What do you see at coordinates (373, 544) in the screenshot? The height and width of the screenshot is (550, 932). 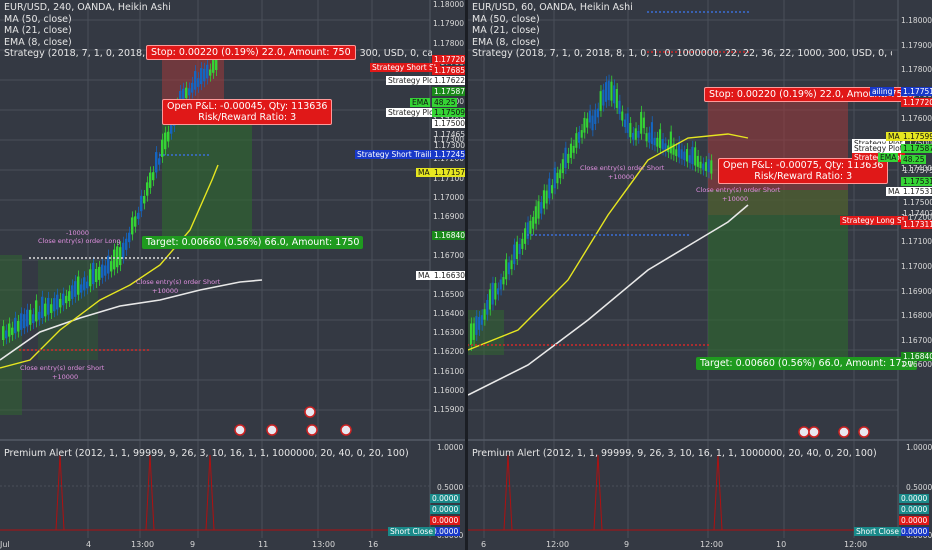 I see `x-tick-label: 16` at bounding box center [373, 544].